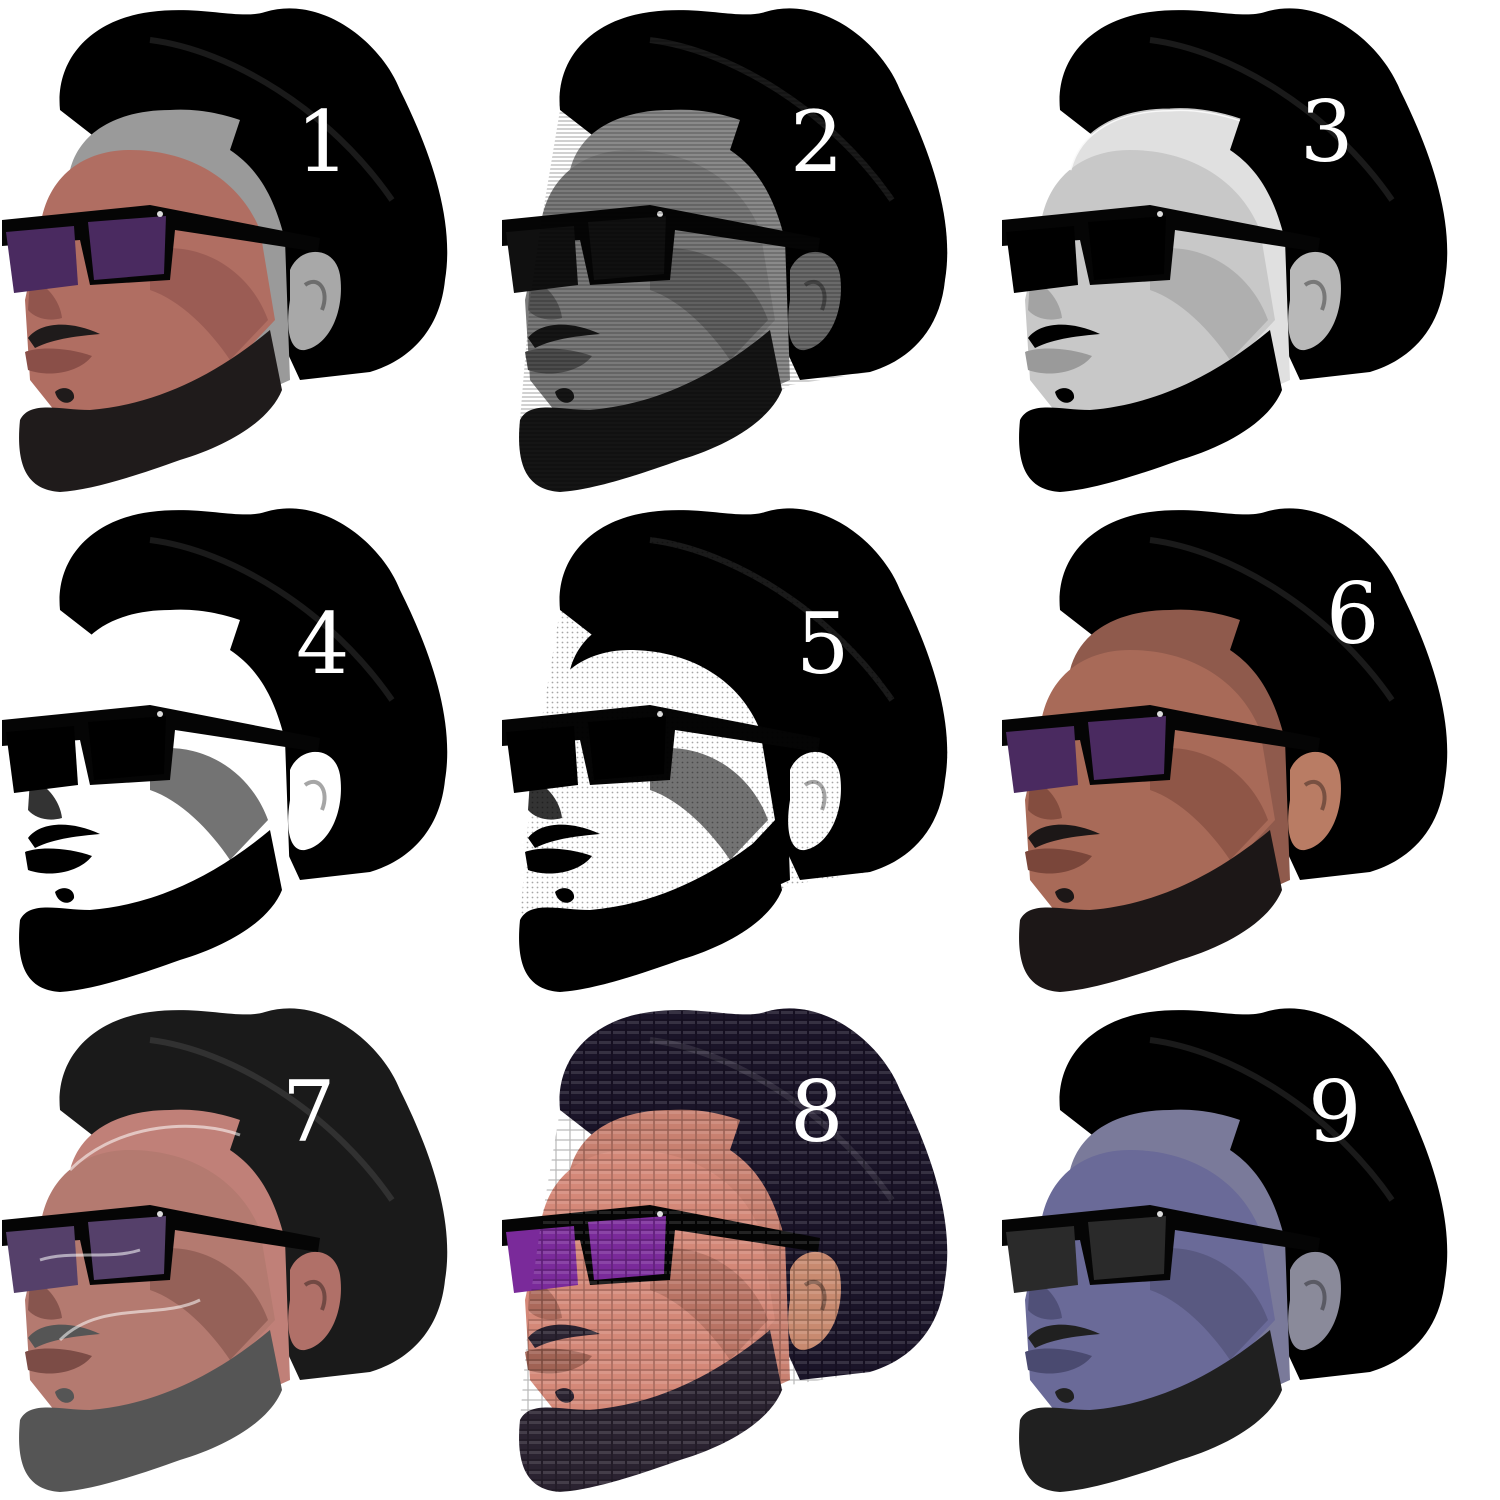 The height and width of the screenshot is (1500, 1500). What do you see at coordinates (309, 1112) in the screenshot?
I see `panel-number-label: 7` at bounding box center [309, 1112].